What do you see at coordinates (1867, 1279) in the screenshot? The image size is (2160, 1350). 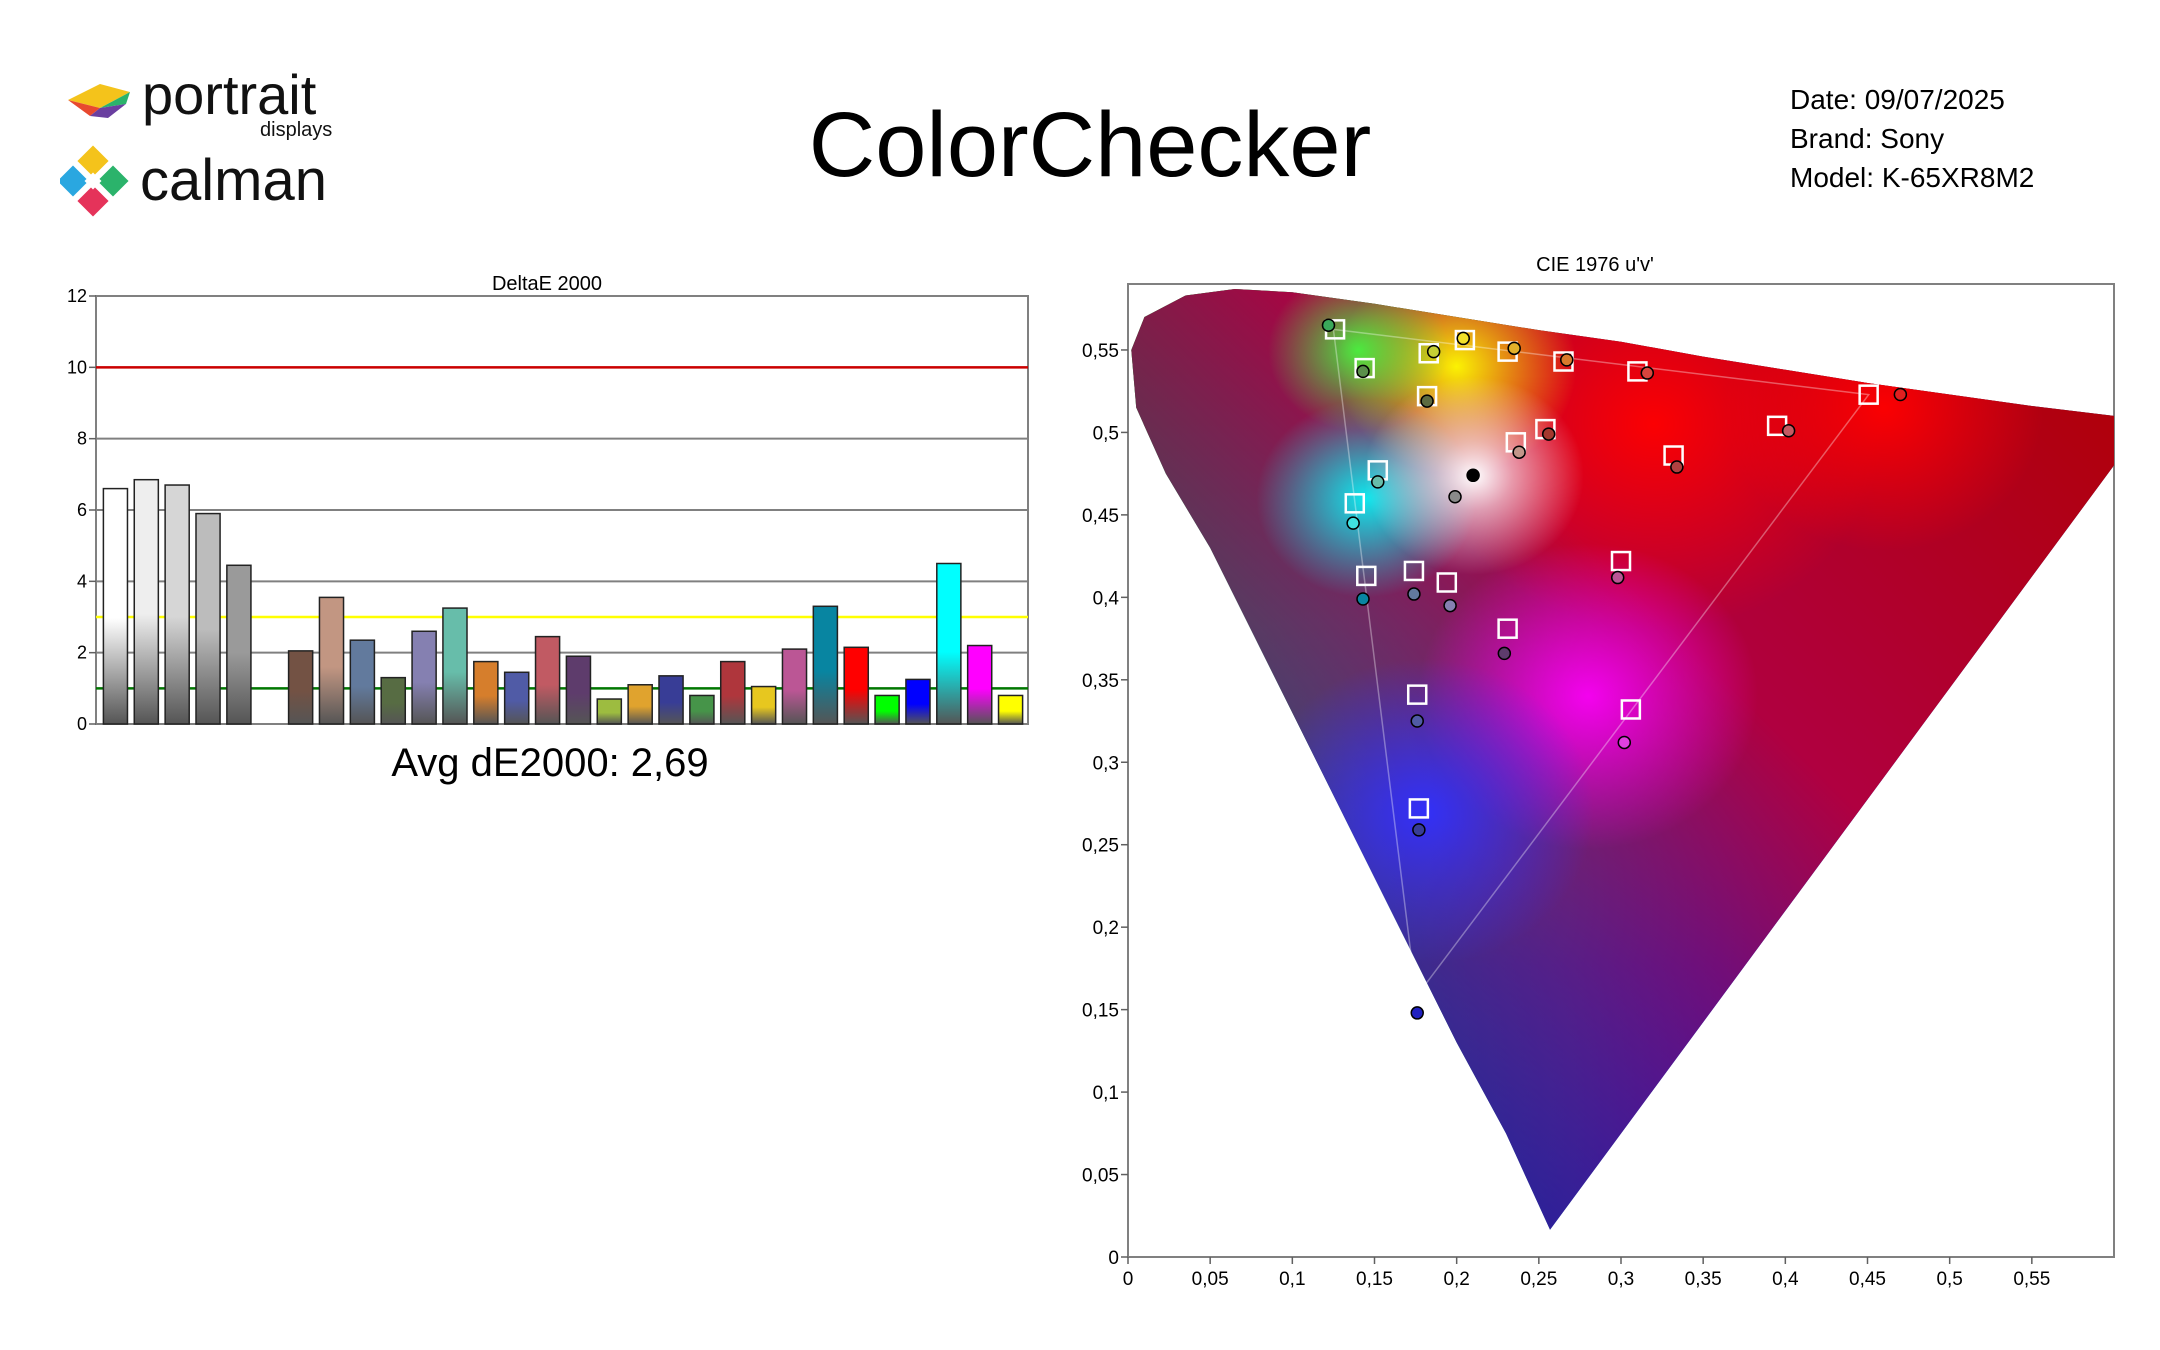 I see `cie-x-tick-label: 0,45` at bounding box center [1867, 1279].